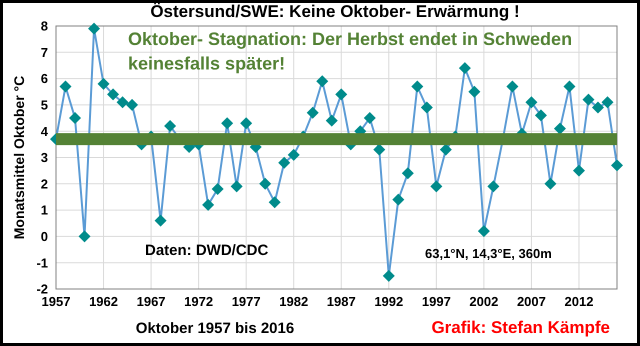  Describe the element at coordinates (44, 52) in the screenshot. I see `y-tick-label: 7` at that location.